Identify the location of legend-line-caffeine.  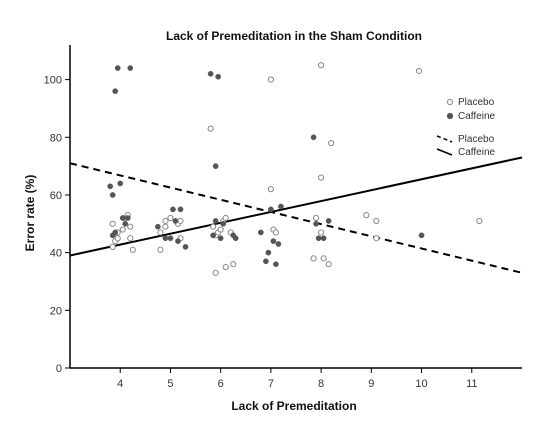
(444, 152).